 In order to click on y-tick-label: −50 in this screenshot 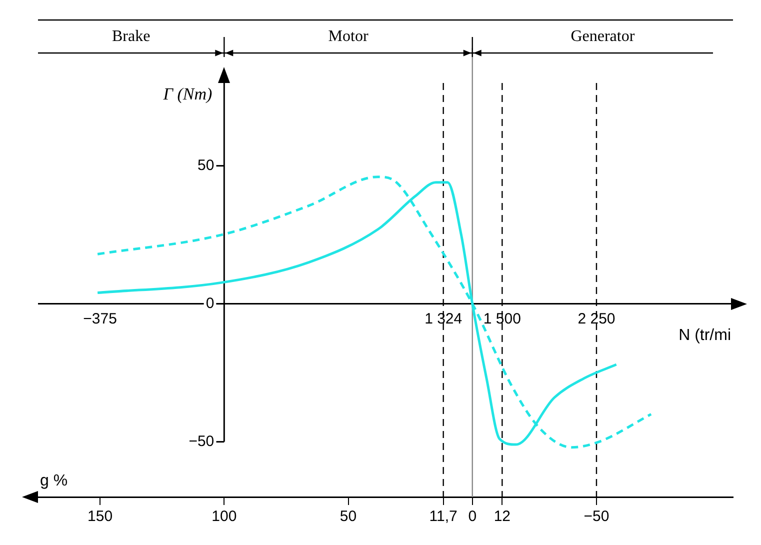, I will do `click(201, 441)`.